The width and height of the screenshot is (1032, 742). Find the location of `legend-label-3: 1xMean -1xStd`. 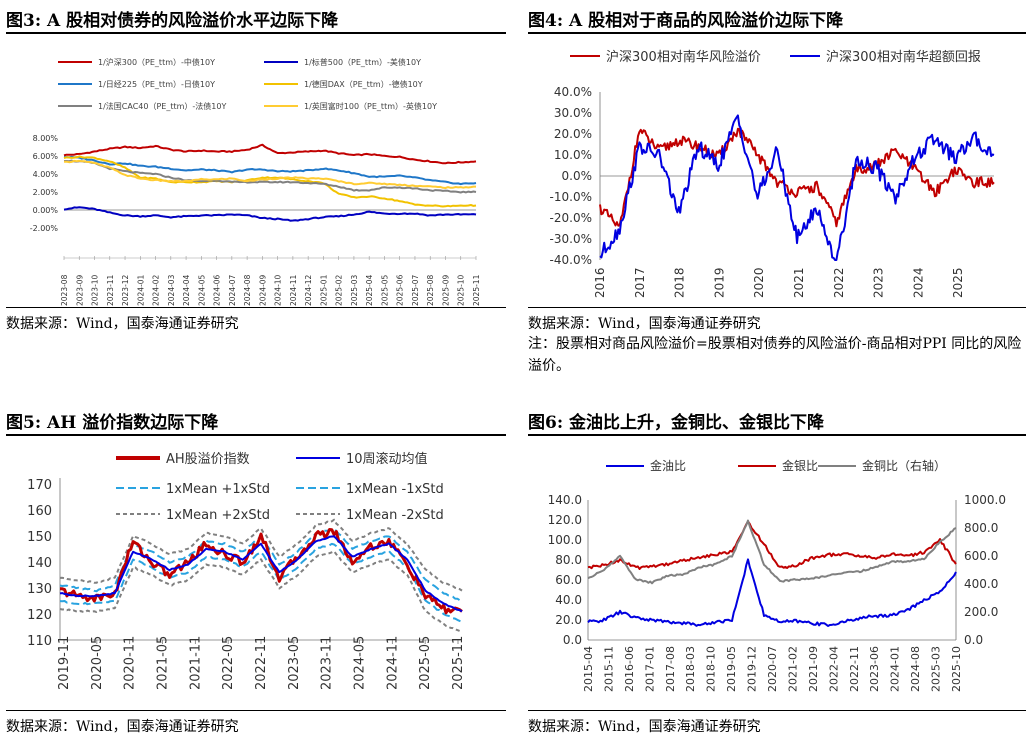

legend-label-3: 1xMean -1xStd is located at coordinates (395, 489).